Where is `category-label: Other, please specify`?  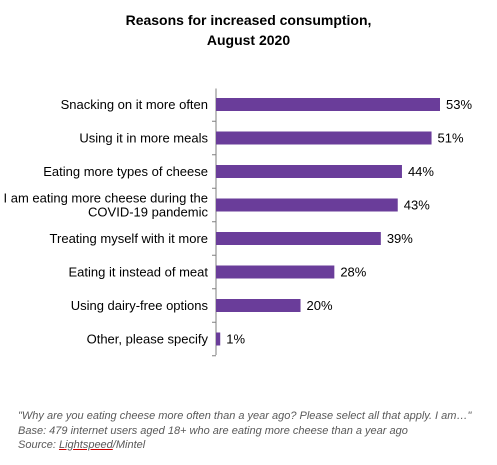 category-label: Other, please specify is located at coordinates (148, 339).